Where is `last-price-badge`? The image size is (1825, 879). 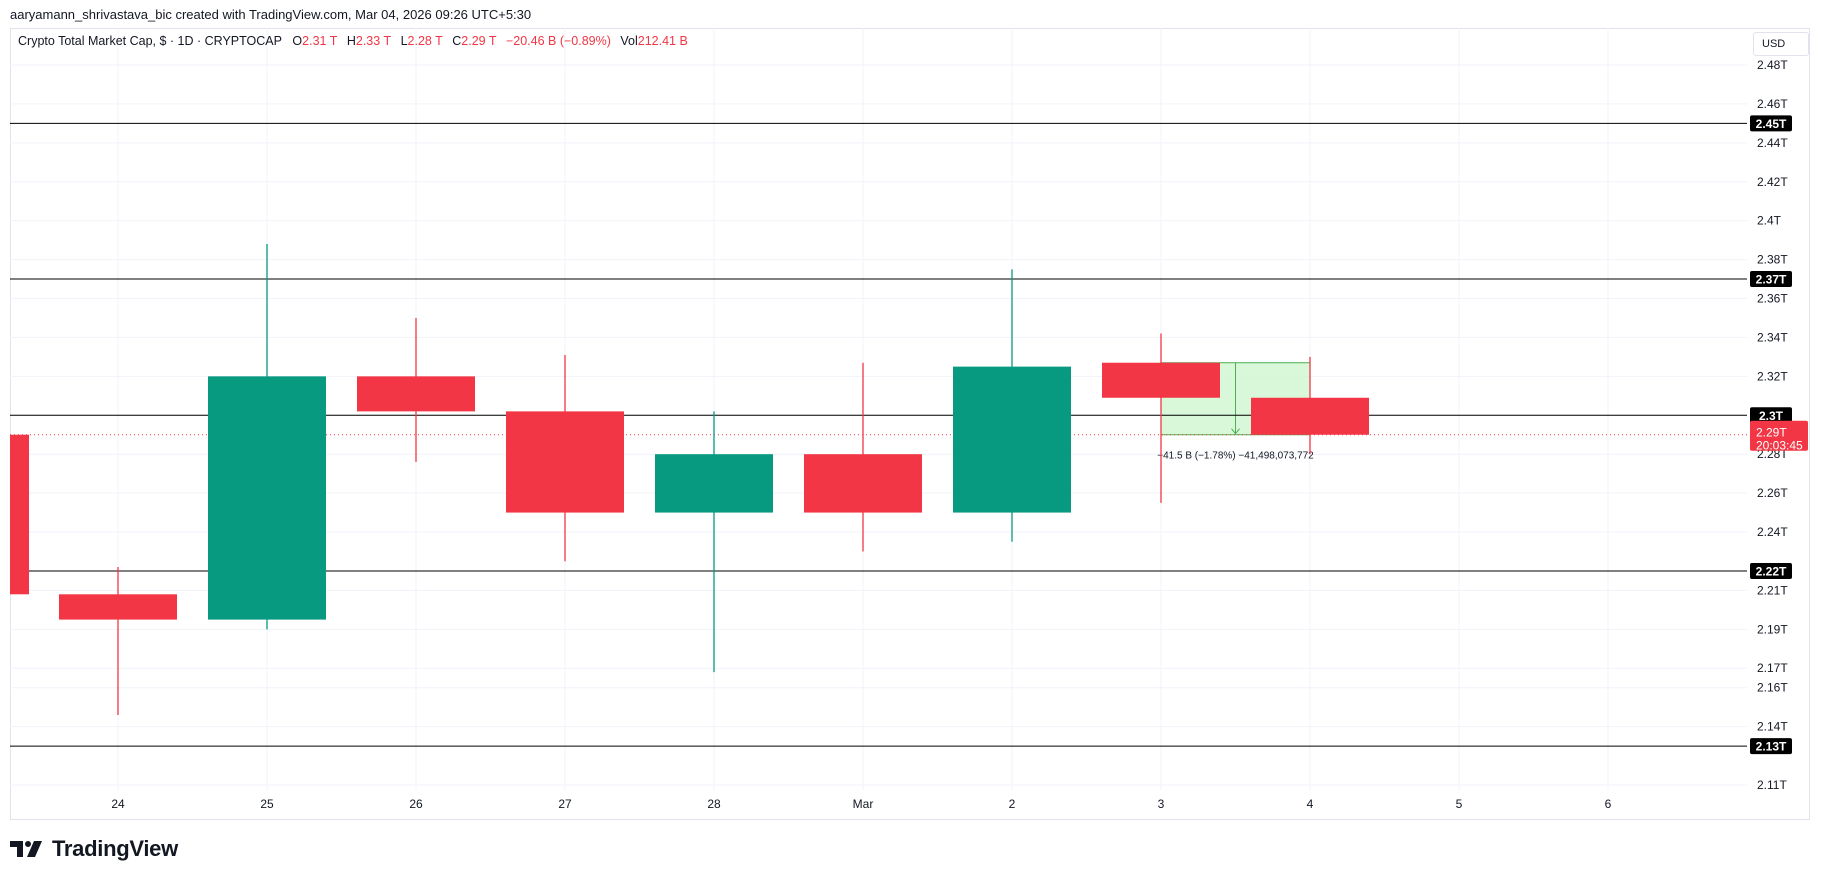
last-price-badge is located at coordinates (1779, 435).